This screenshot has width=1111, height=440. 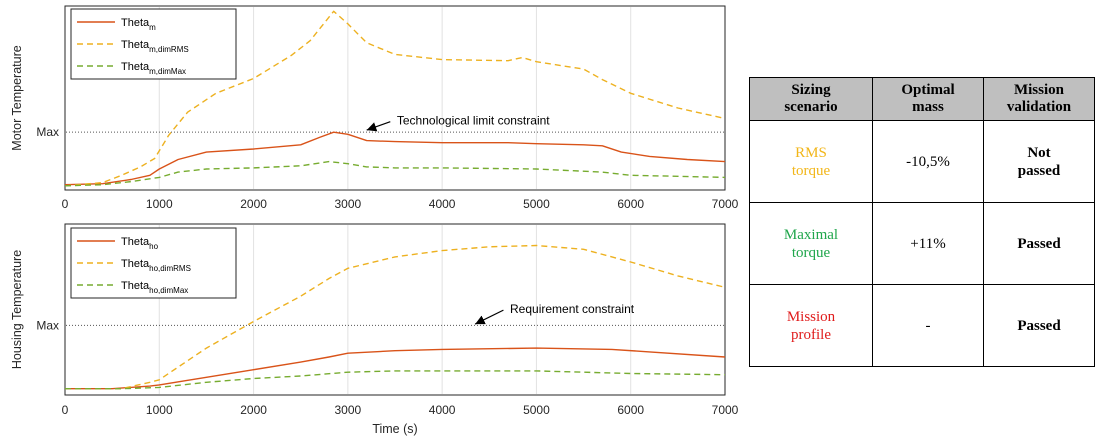 I want to click on motor-xtick-label: 2000, so click(x=253, y=204).